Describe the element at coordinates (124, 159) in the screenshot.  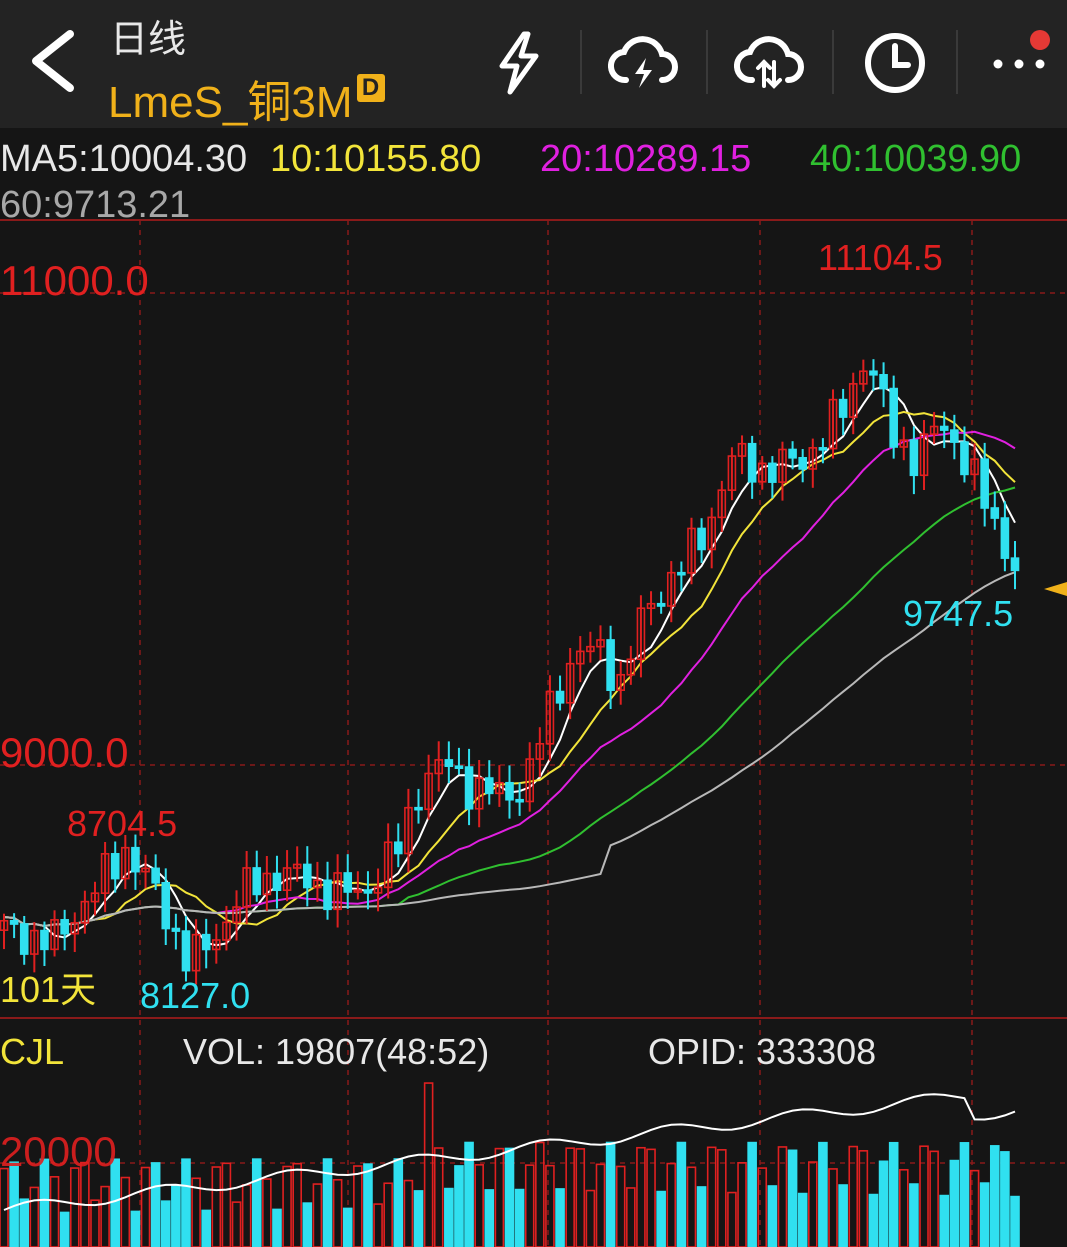
I see `ma5-value: MA5:10004.30` at that location.